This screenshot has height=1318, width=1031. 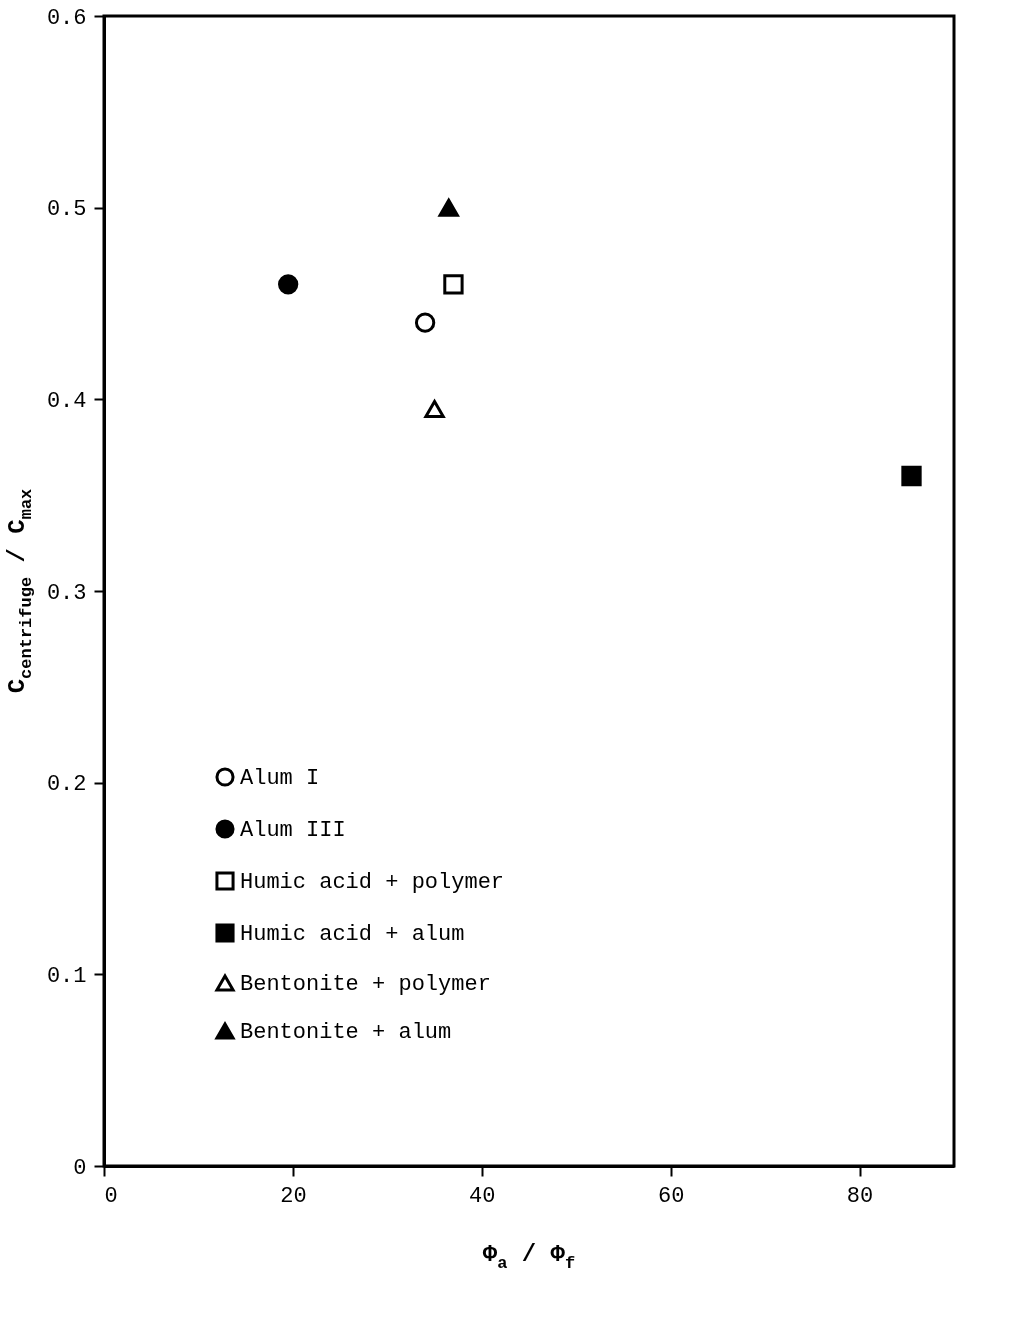 I want to click on legend-label: Alum I, so click(x=280, y=778).